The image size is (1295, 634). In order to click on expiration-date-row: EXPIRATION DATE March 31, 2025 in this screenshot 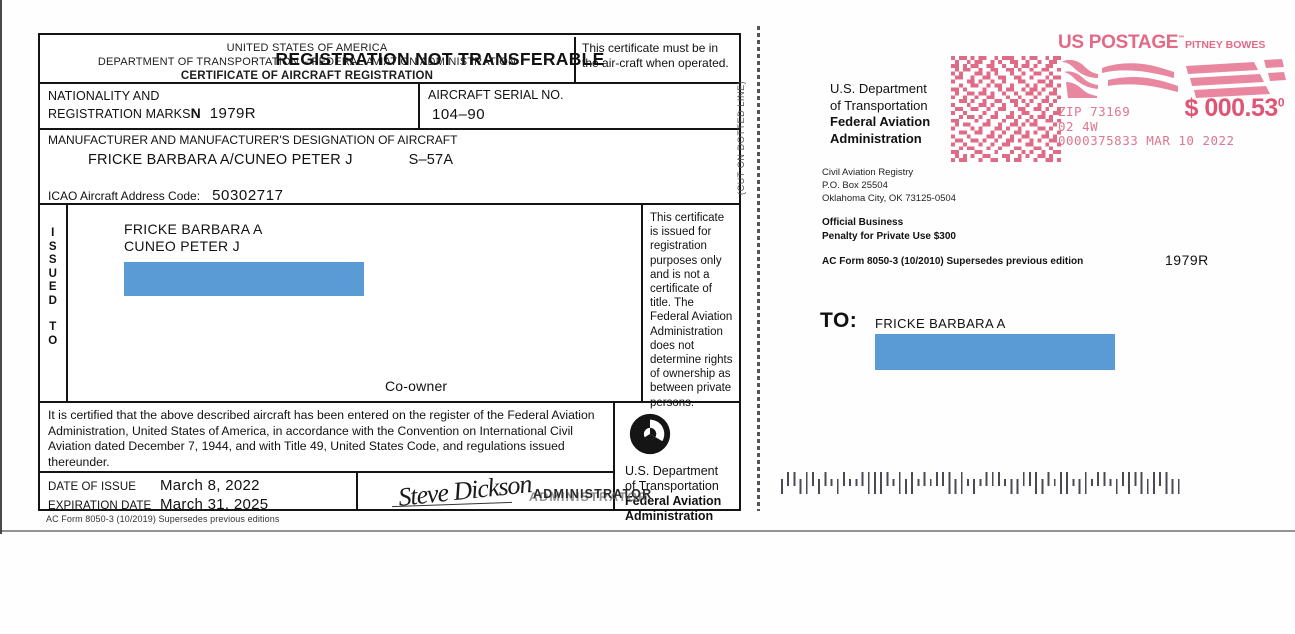, I will do `click(202, 505)`.